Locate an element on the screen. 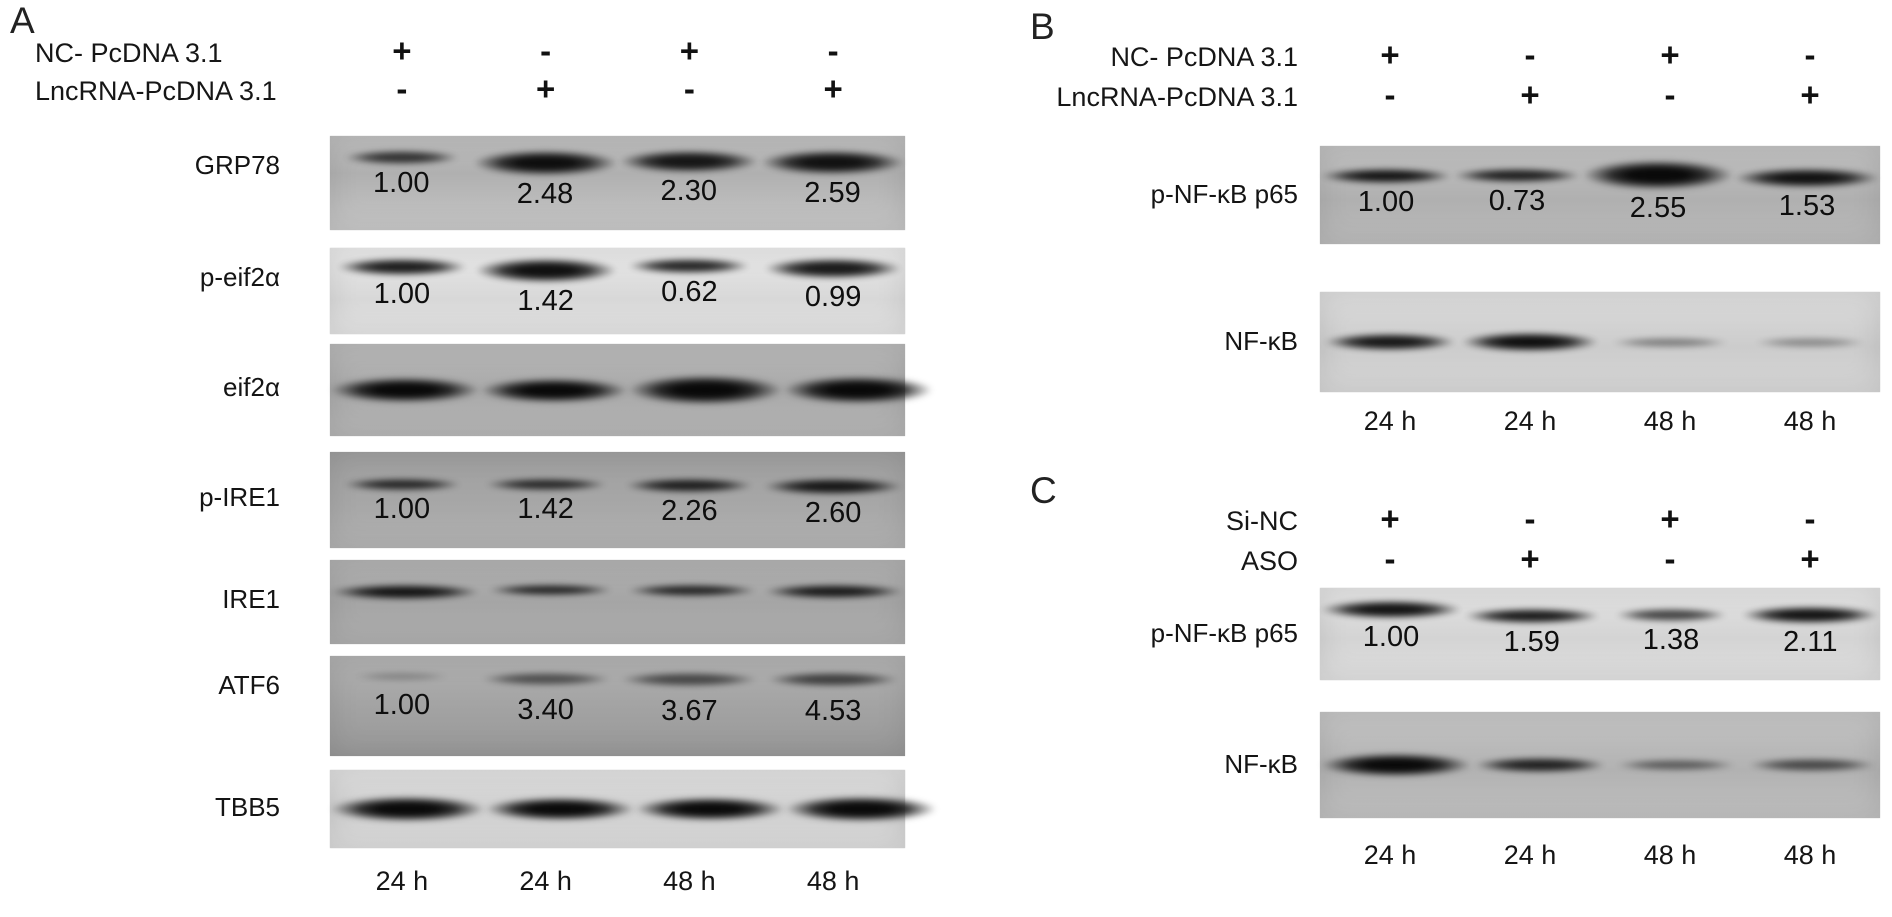  condition-label-nc-pcdna: NC- PcDNA 3.1 is located at coordinates (129, 53).